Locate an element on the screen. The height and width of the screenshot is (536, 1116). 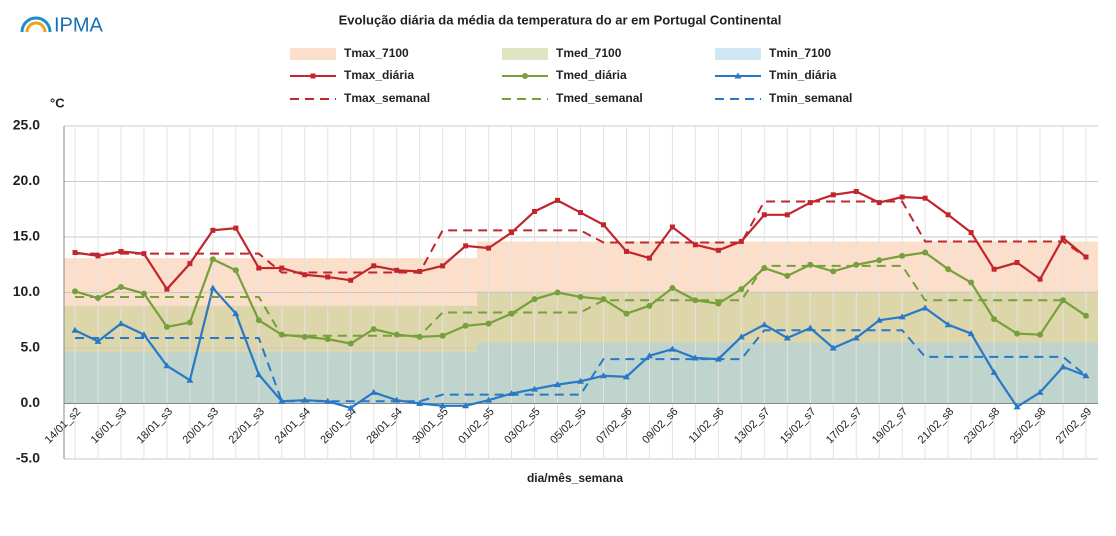
legend-label: Tmax_7100 is located at coordinates (376, 53).